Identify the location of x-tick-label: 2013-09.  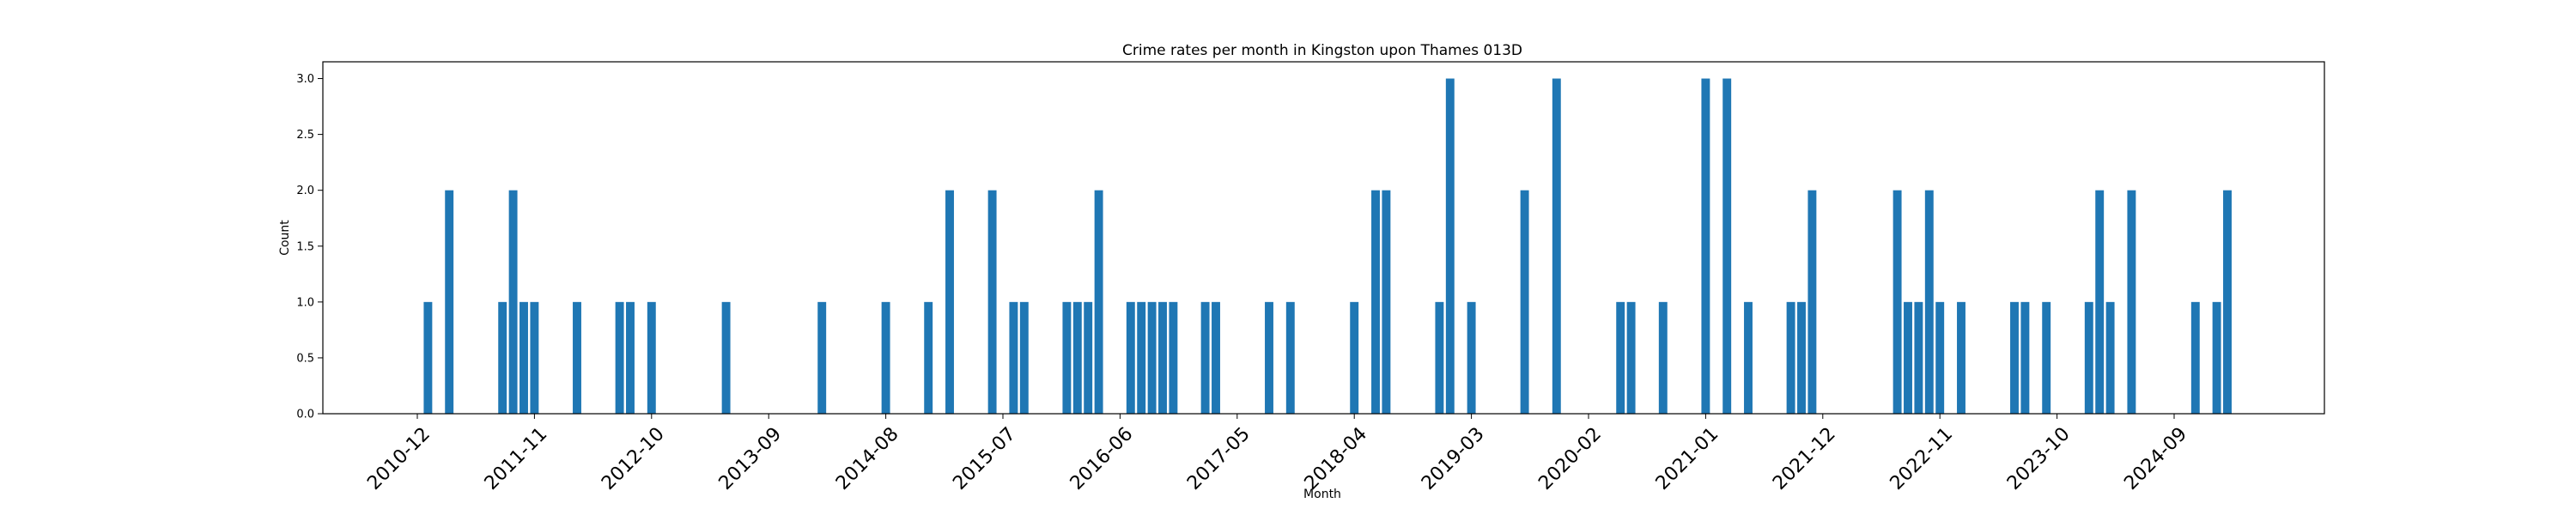
(751, 458).